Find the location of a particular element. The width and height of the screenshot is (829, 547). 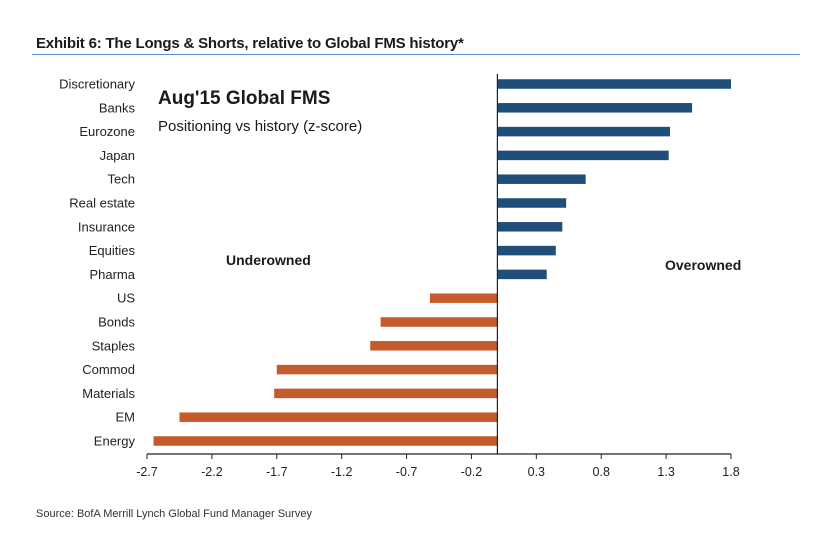

x-tick-label: 0.8 is located at coordinates (601, 472).